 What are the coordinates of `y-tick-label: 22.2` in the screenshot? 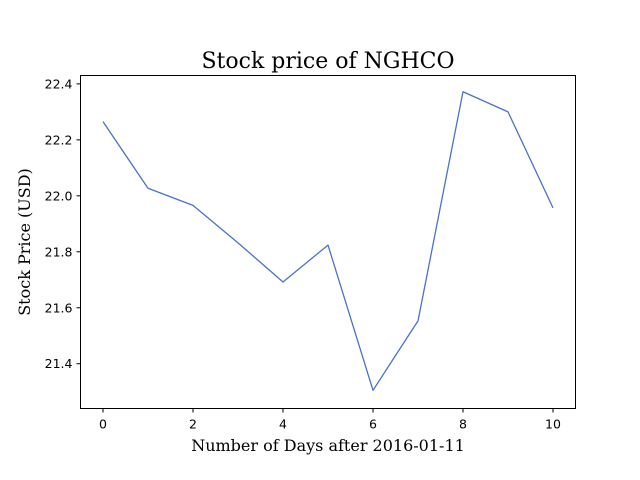 It's located at (59, 139).